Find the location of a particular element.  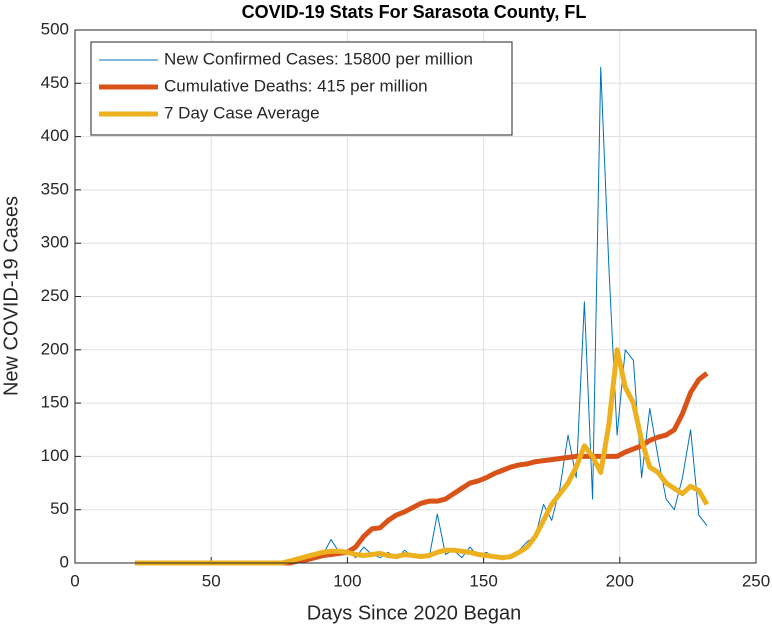

y-tick-label: 250 is located at coordinates (55, 295).